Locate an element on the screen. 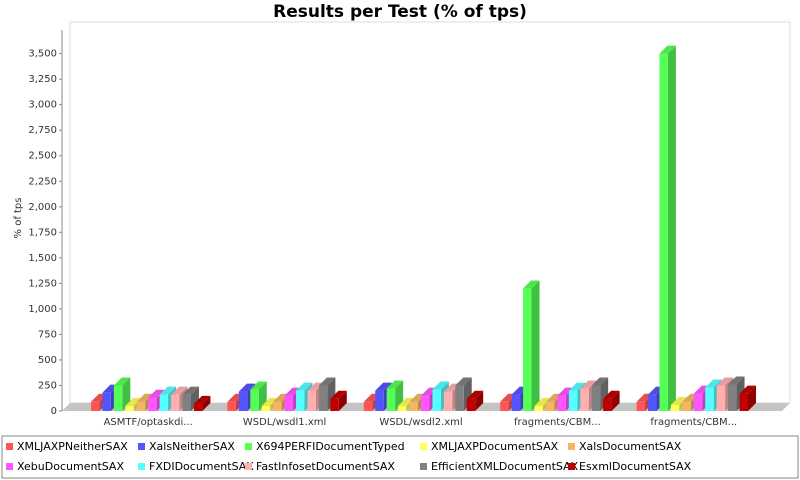  y-tick-label: 3,250 is located at coordinates (42, 79).